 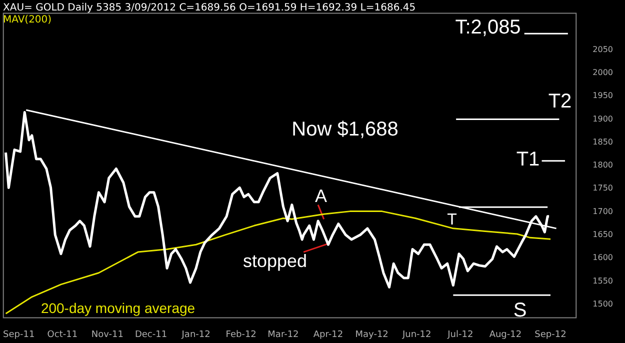 What do you see at coordinates (602, 303) in the screenshot?
I see `y-tick-label: 1500` at bounding box center [602, 303].